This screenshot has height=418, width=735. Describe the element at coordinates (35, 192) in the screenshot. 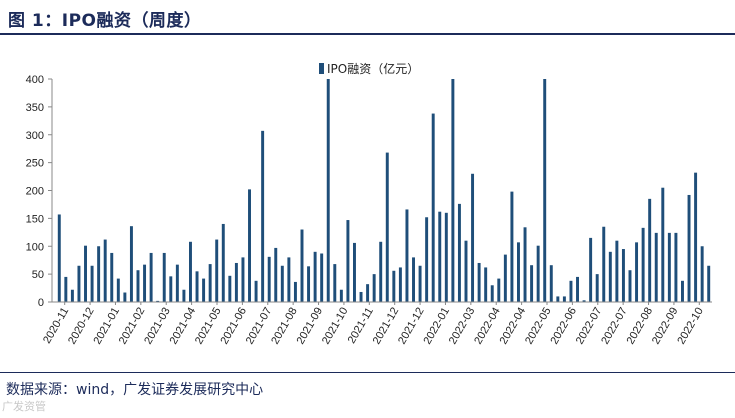

I see `y-tick-label: 200` at that location.